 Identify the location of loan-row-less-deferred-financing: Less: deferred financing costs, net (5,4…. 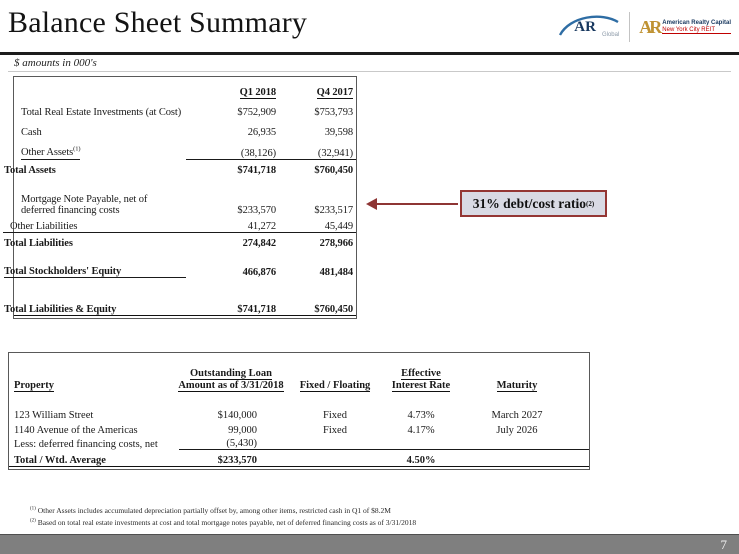
(299, 443).